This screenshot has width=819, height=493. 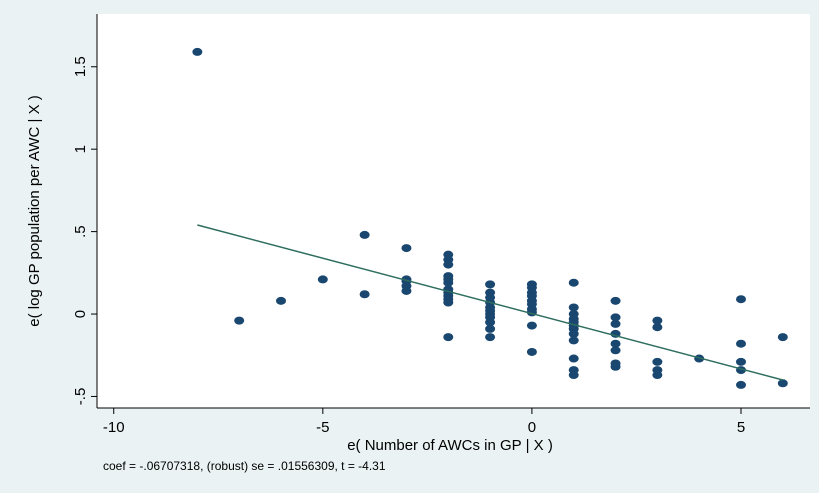 I want to click on x-tick-label: 5, so click(x=741, y=427).